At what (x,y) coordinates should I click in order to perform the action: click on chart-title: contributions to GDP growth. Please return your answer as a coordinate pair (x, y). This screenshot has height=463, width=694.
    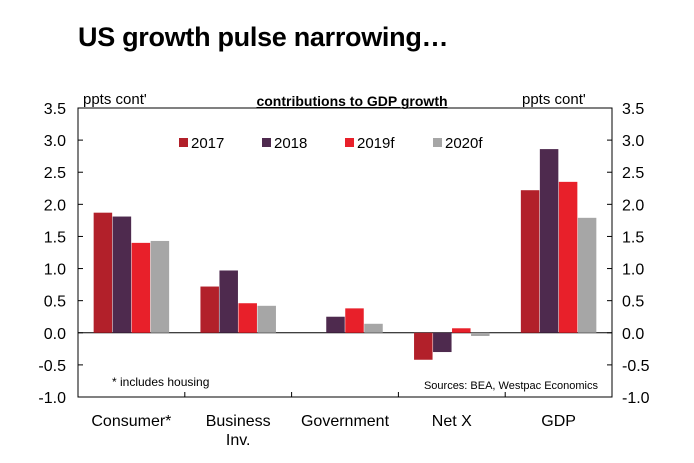
    Looking at the image, I should click on (351, 101).